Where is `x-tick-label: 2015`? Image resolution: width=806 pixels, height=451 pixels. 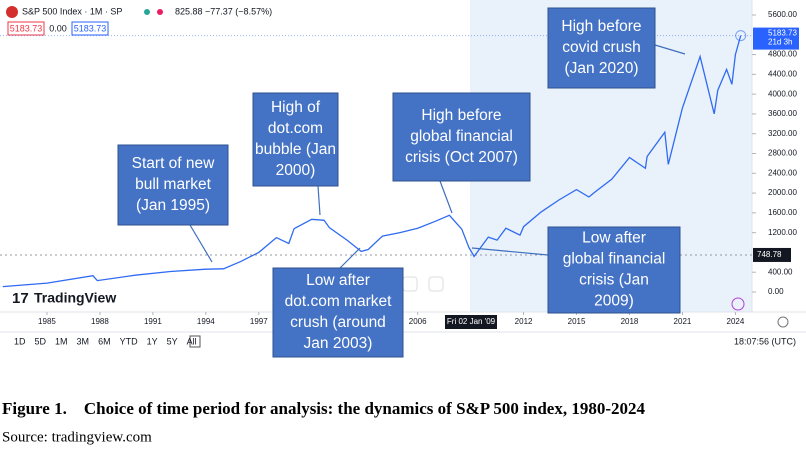 x-tick-label: 2015 is located at coordinates (577, 321).